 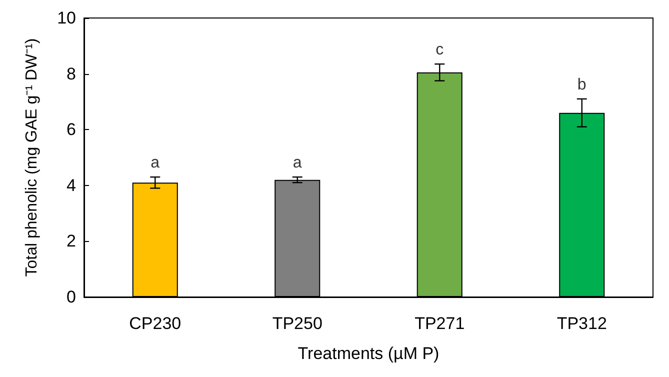 What do you see at coordinates (71, 185) in the screenshot?
I see `y-tick-label: 4` at bounding box center [71, 185].